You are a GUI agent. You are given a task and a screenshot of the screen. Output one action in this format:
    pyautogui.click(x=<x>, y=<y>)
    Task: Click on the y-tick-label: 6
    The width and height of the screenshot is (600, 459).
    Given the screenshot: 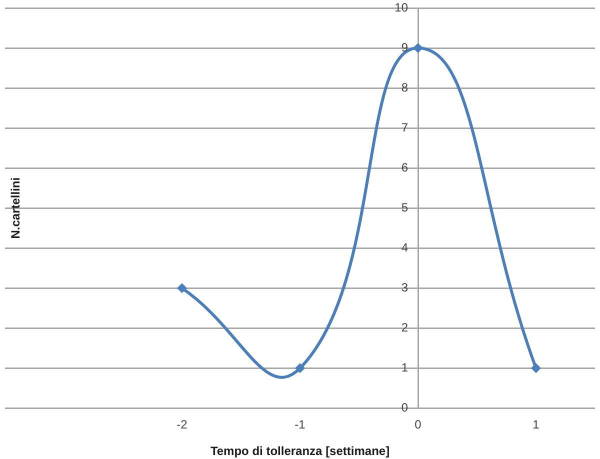 What is the action you would take?
    pyautogui.click(x=404, y=167)
    